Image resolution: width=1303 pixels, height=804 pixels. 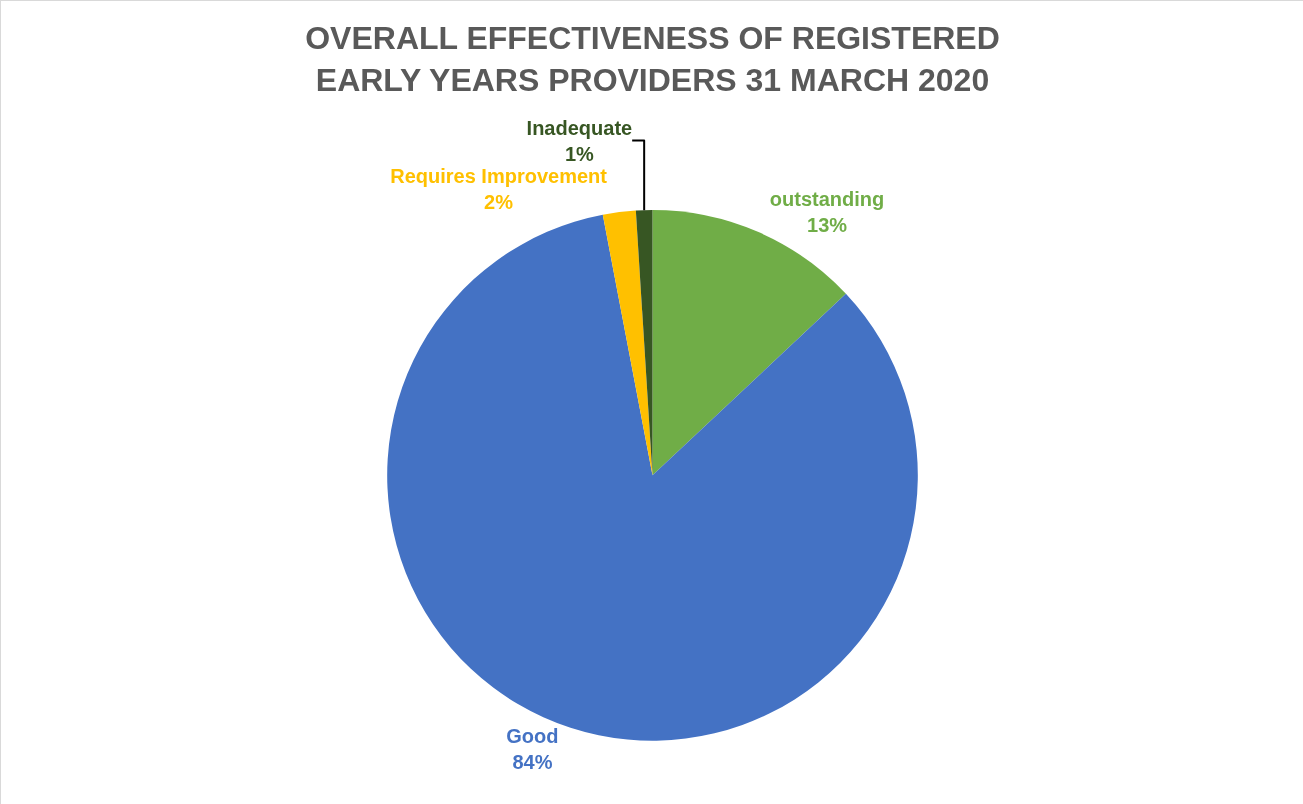 What do you see at coordinates (499, 175) in the screenshot?
I see `slice-label: Requires Improvement` at bounding box center [499, 175].